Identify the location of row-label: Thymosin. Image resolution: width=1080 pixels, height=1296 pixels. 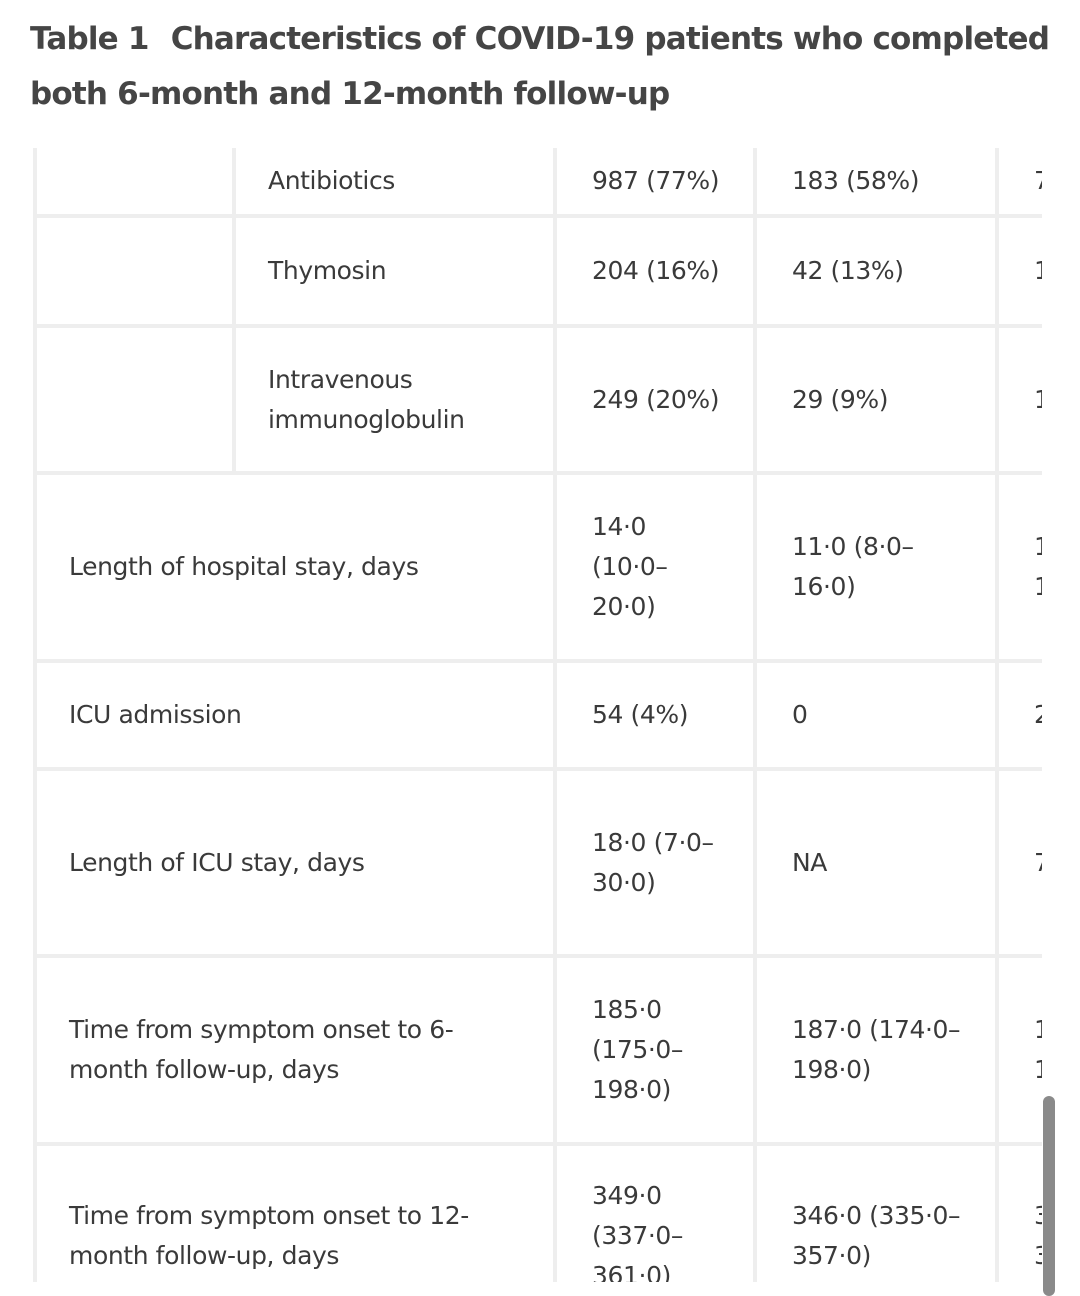
(392, 273).